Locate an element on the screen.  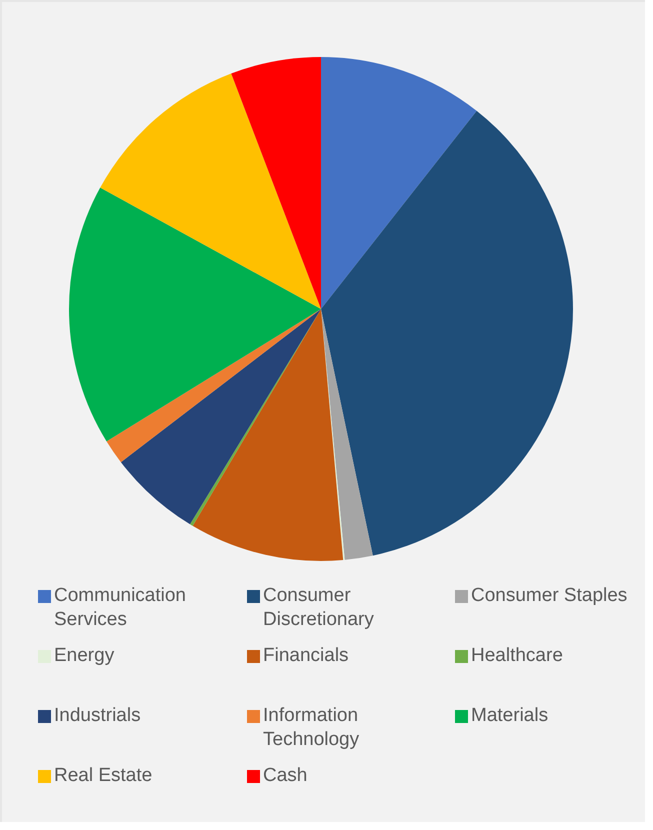
legend-label: Real Estate is located at coordinates (104, 776).